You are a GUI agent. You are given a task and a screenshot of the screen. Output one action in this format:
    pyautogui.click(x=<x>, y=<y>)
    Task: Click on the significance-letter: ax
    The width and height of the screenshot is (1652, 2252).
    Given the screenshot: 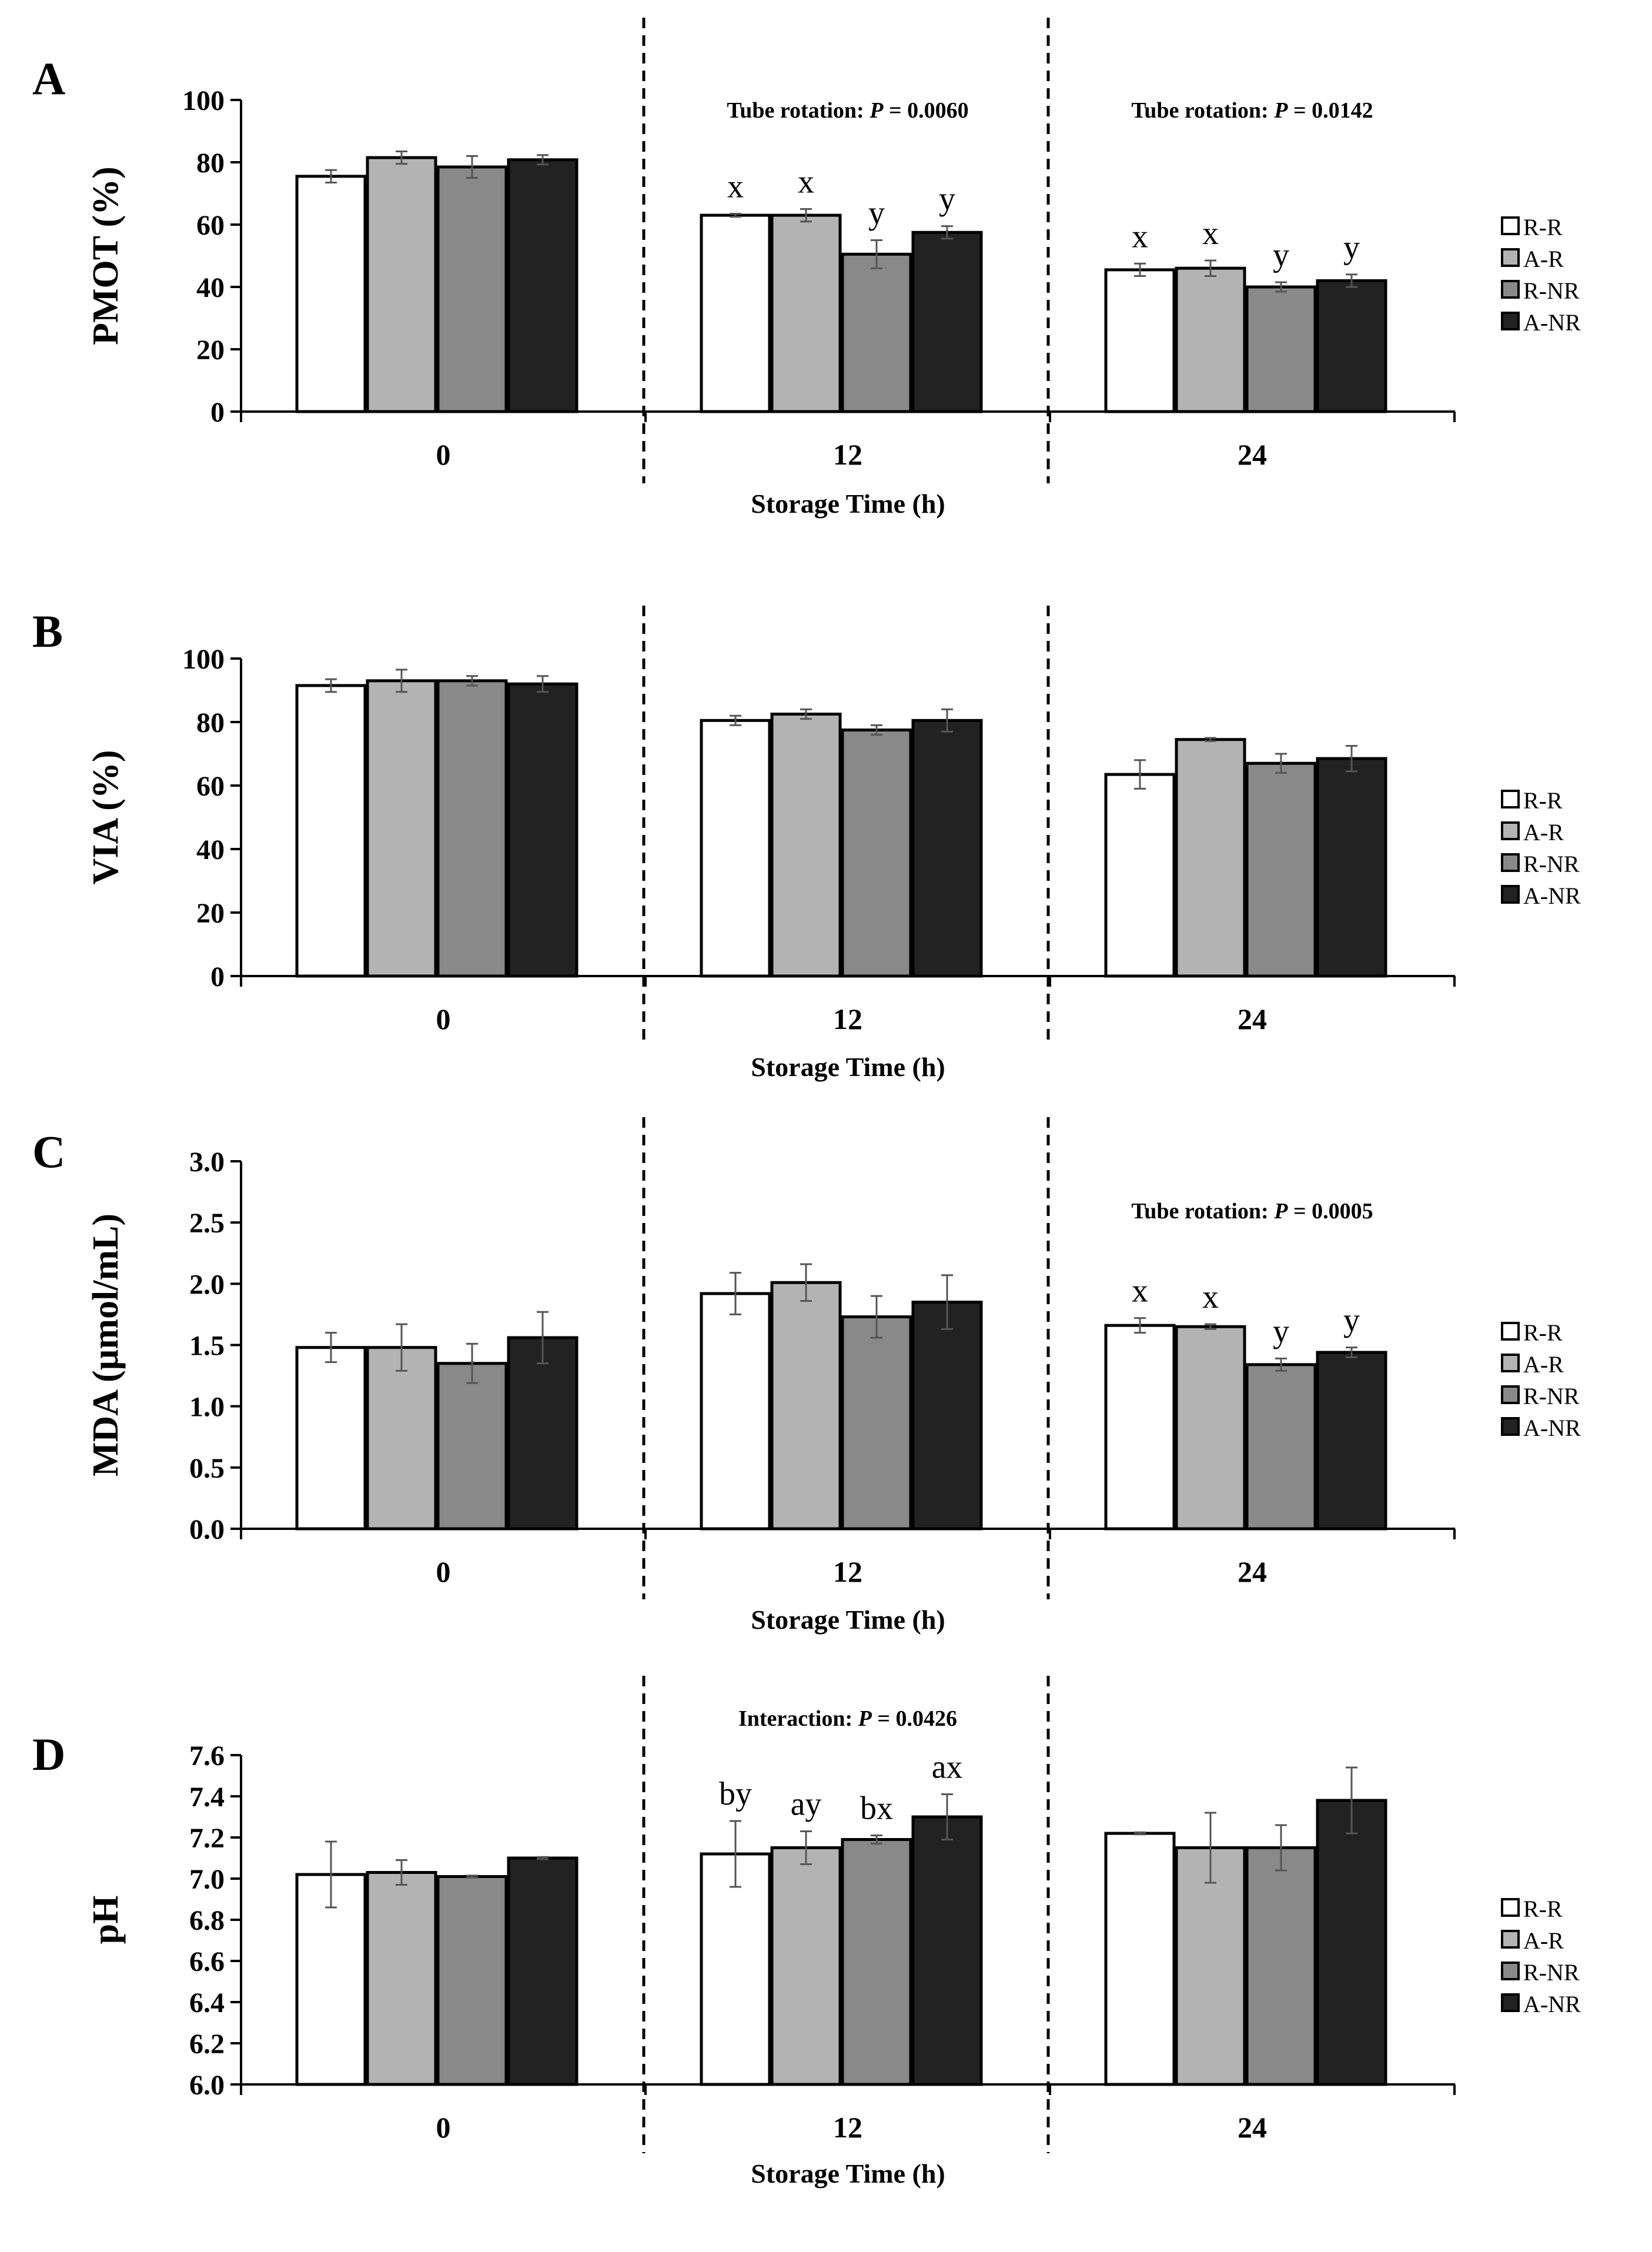 What is the action you would take?
    pyautogui.click(x=948, y=1767)
    